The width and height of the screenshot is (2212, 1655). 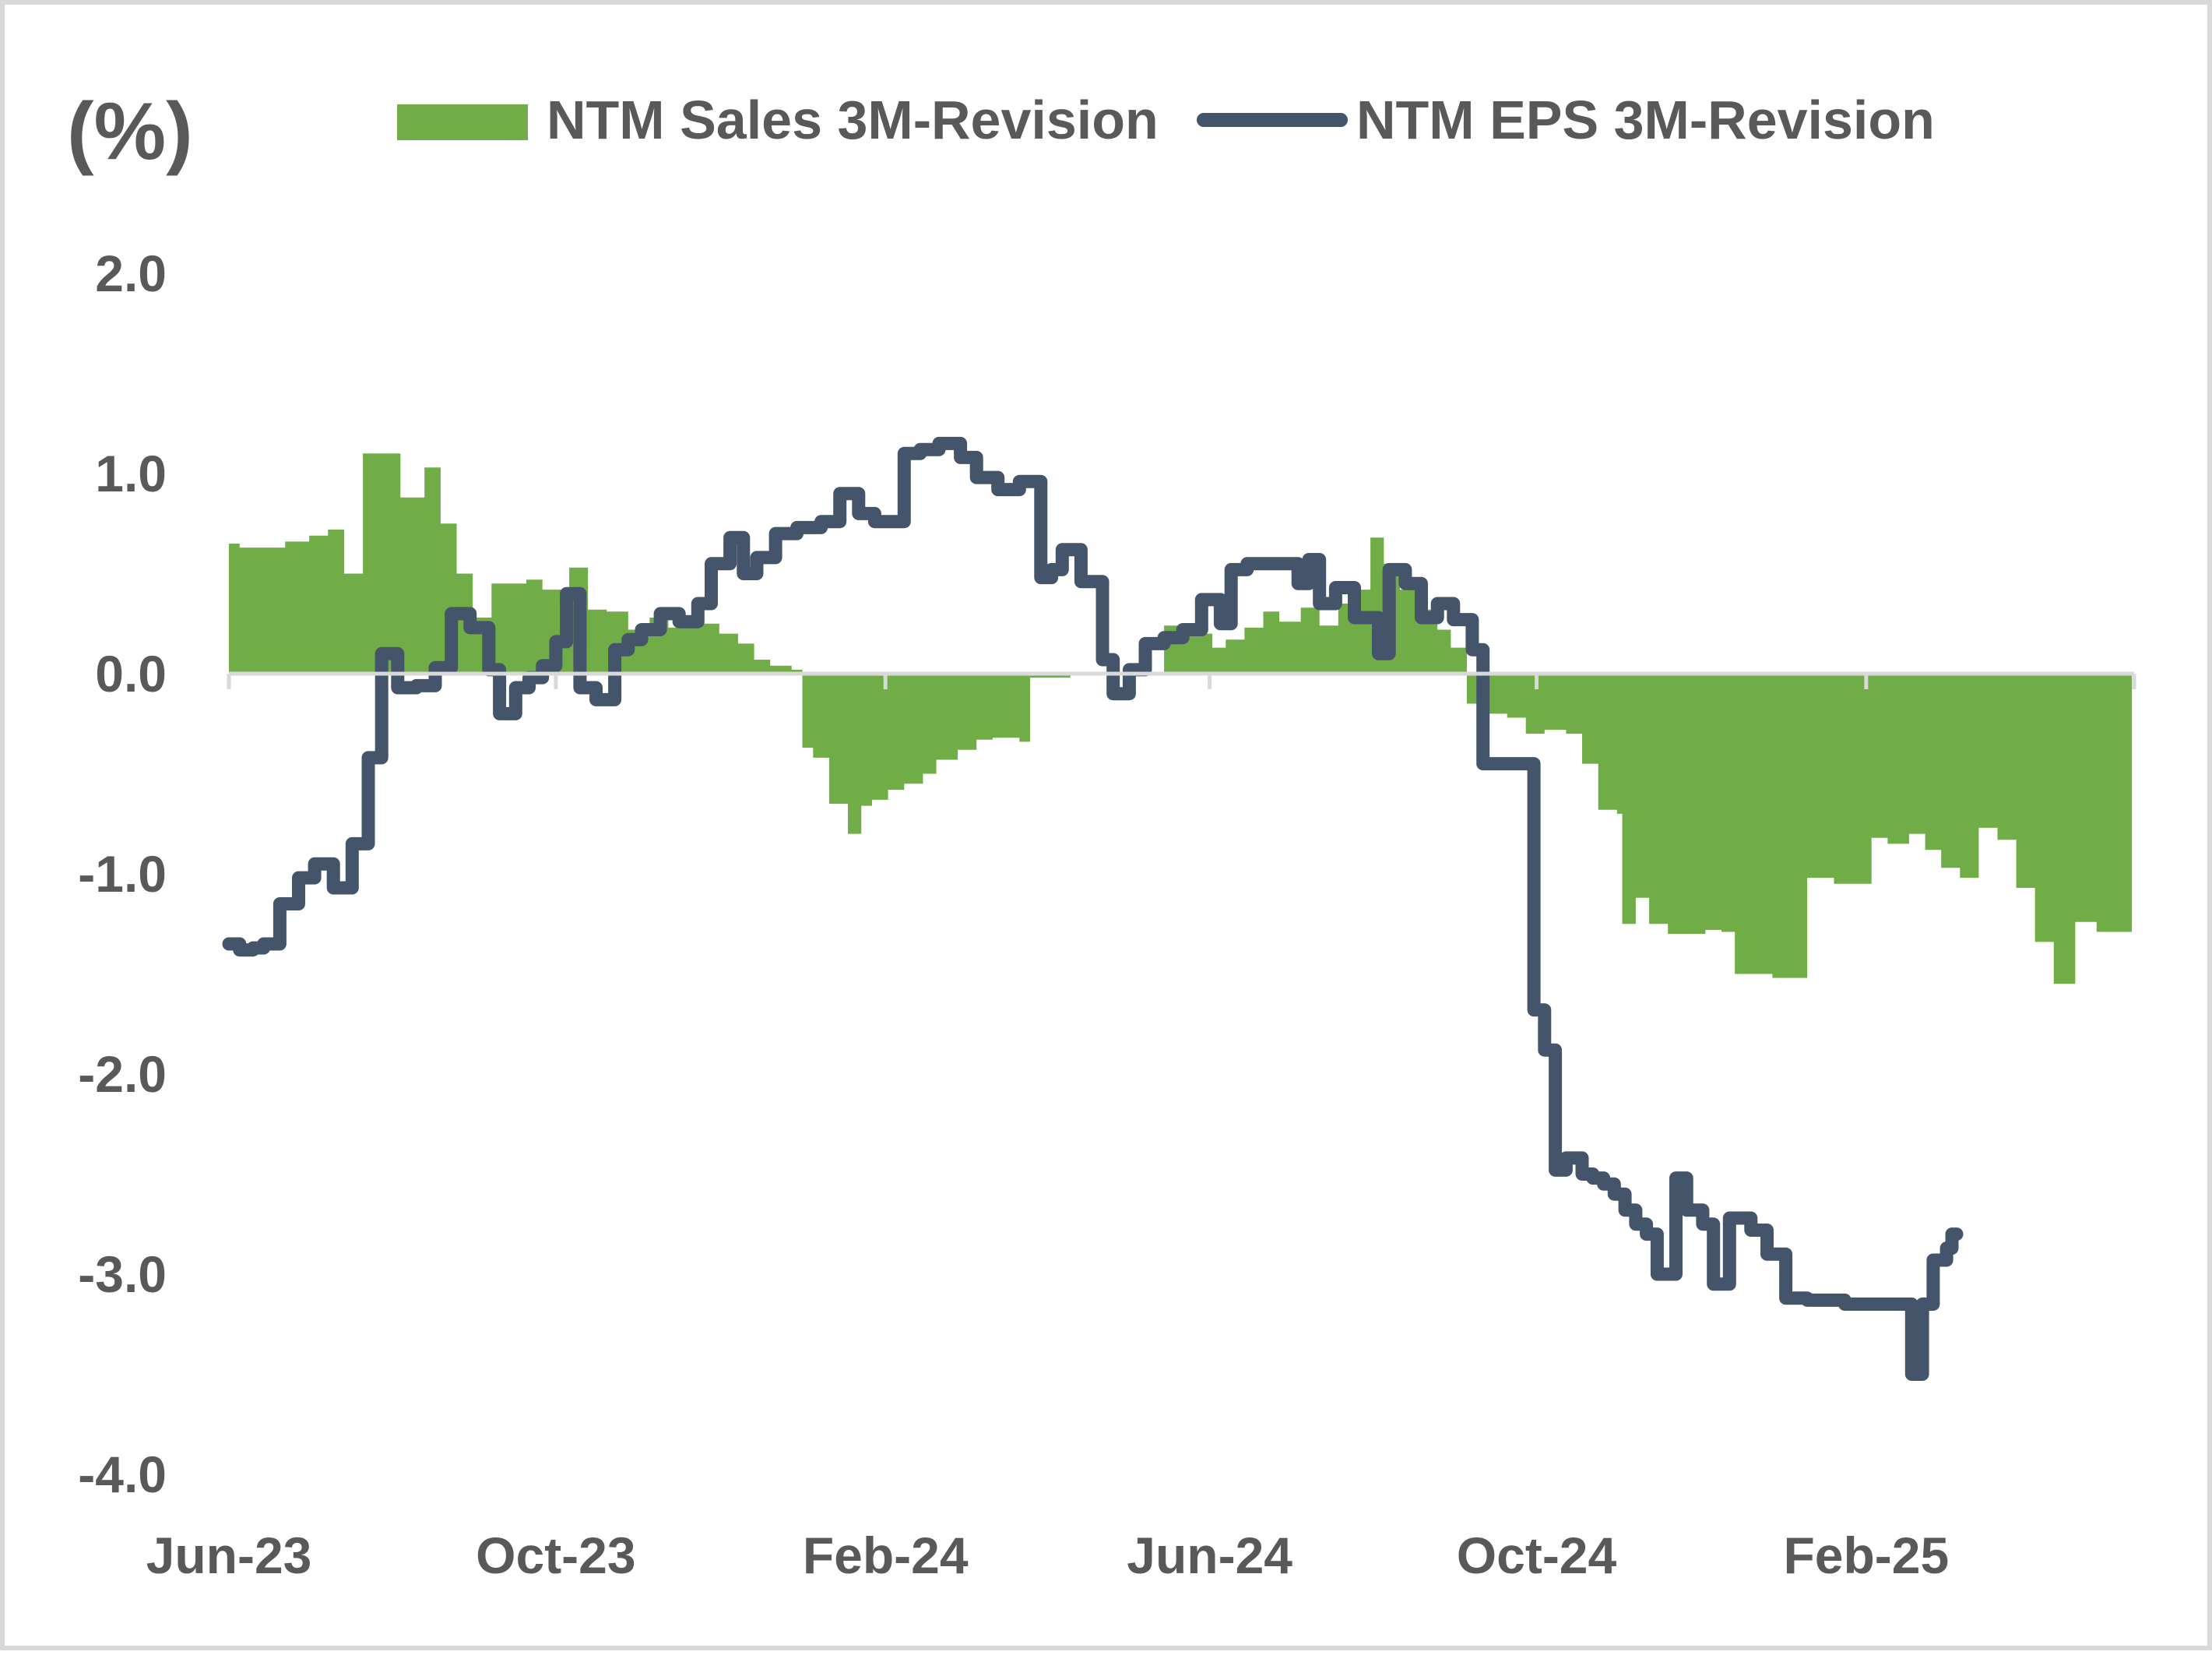 I want to click on x-tick-label: Oct-23, so click(x=555, y=1555).